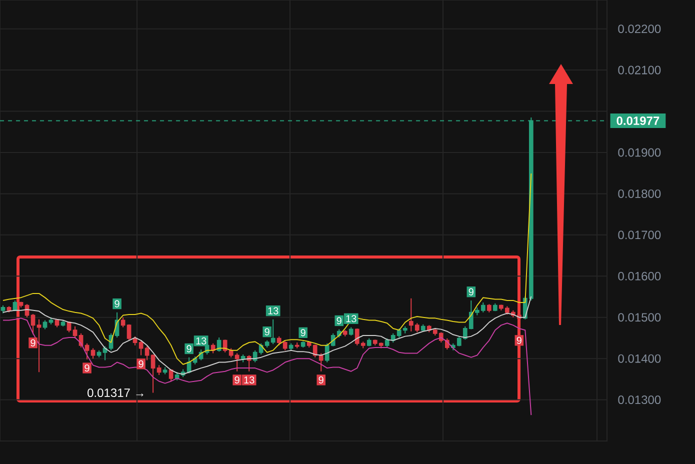 The height and width of the screenshot is (464, 695). I want to click on y-tick-label: 0.01400, so click(639, 358).